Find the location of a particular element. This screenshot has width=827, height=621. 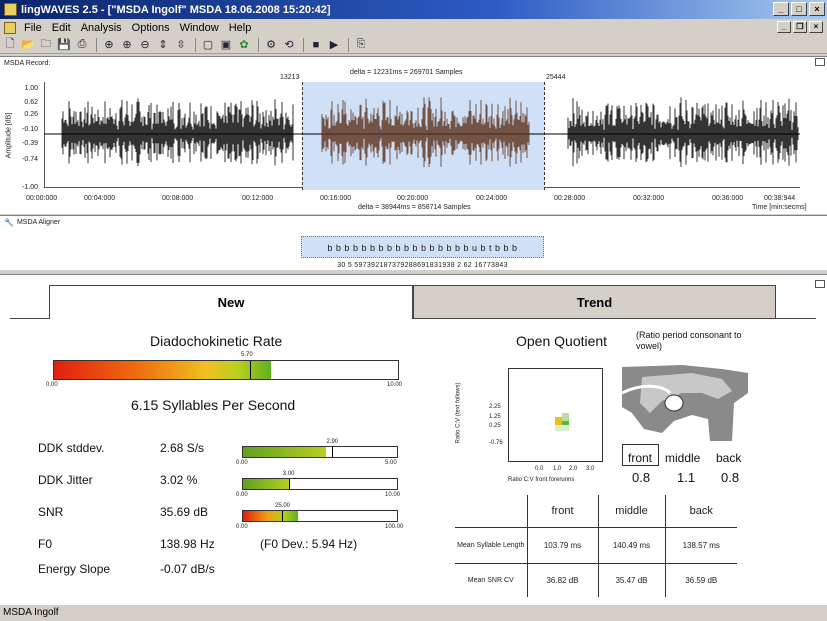

settings-icon: ✿ is located at coordinates (244, 45).